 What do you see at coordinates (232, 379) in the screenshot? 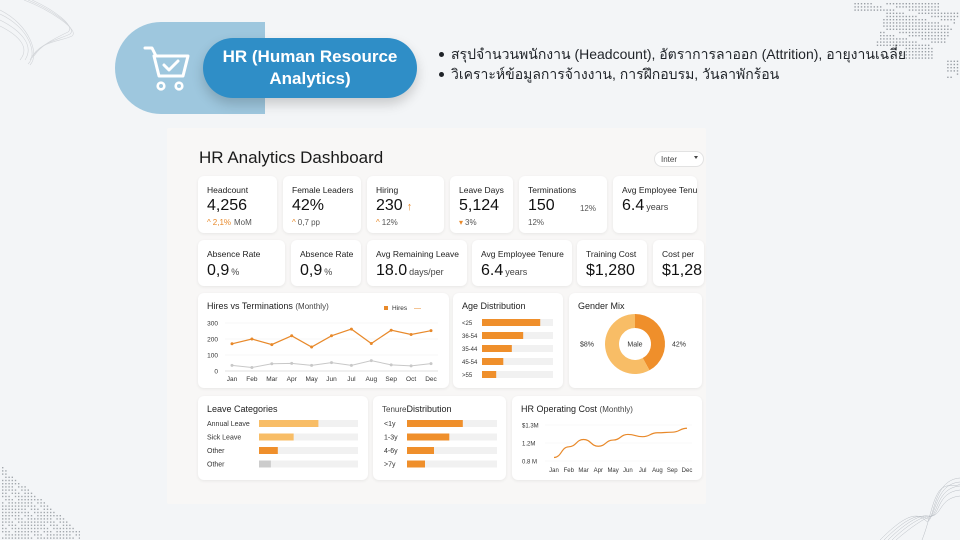
I see `x-tick-label: Jan` at bounding box center [232, 379].